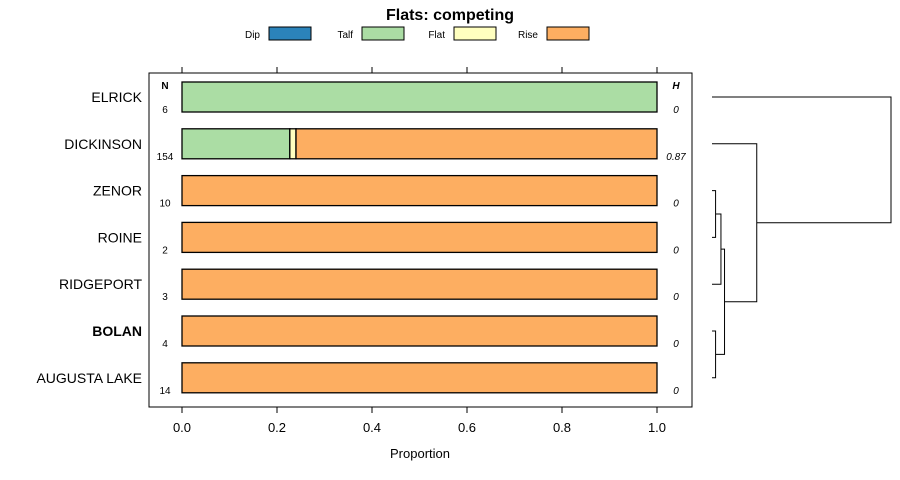 This screenshot has width=900, height=480. Describe the element at coordinates (467, 427) in the screenshot. I see `x-tick-label: 0.6` at that location.